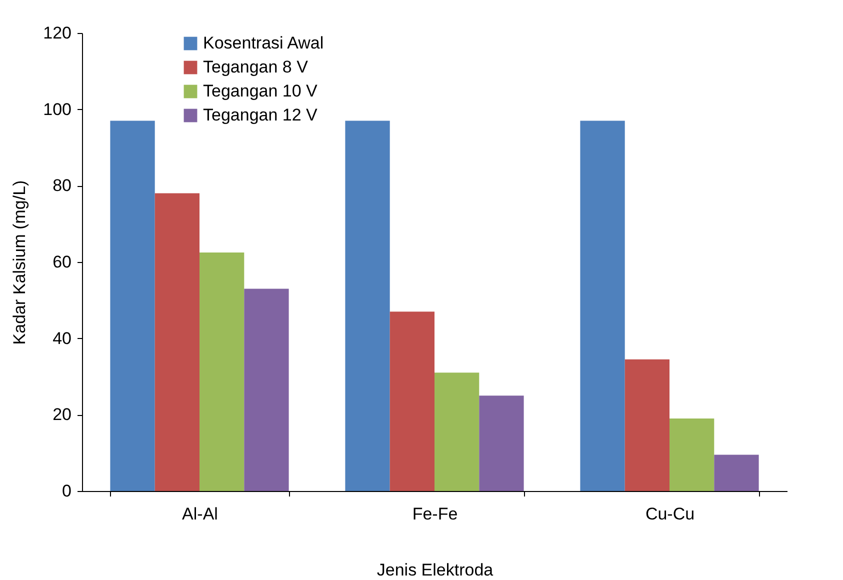 The width and height of the screenshot is (843, 580). I want to click on y-tick-label: 40, so click(62, 338).